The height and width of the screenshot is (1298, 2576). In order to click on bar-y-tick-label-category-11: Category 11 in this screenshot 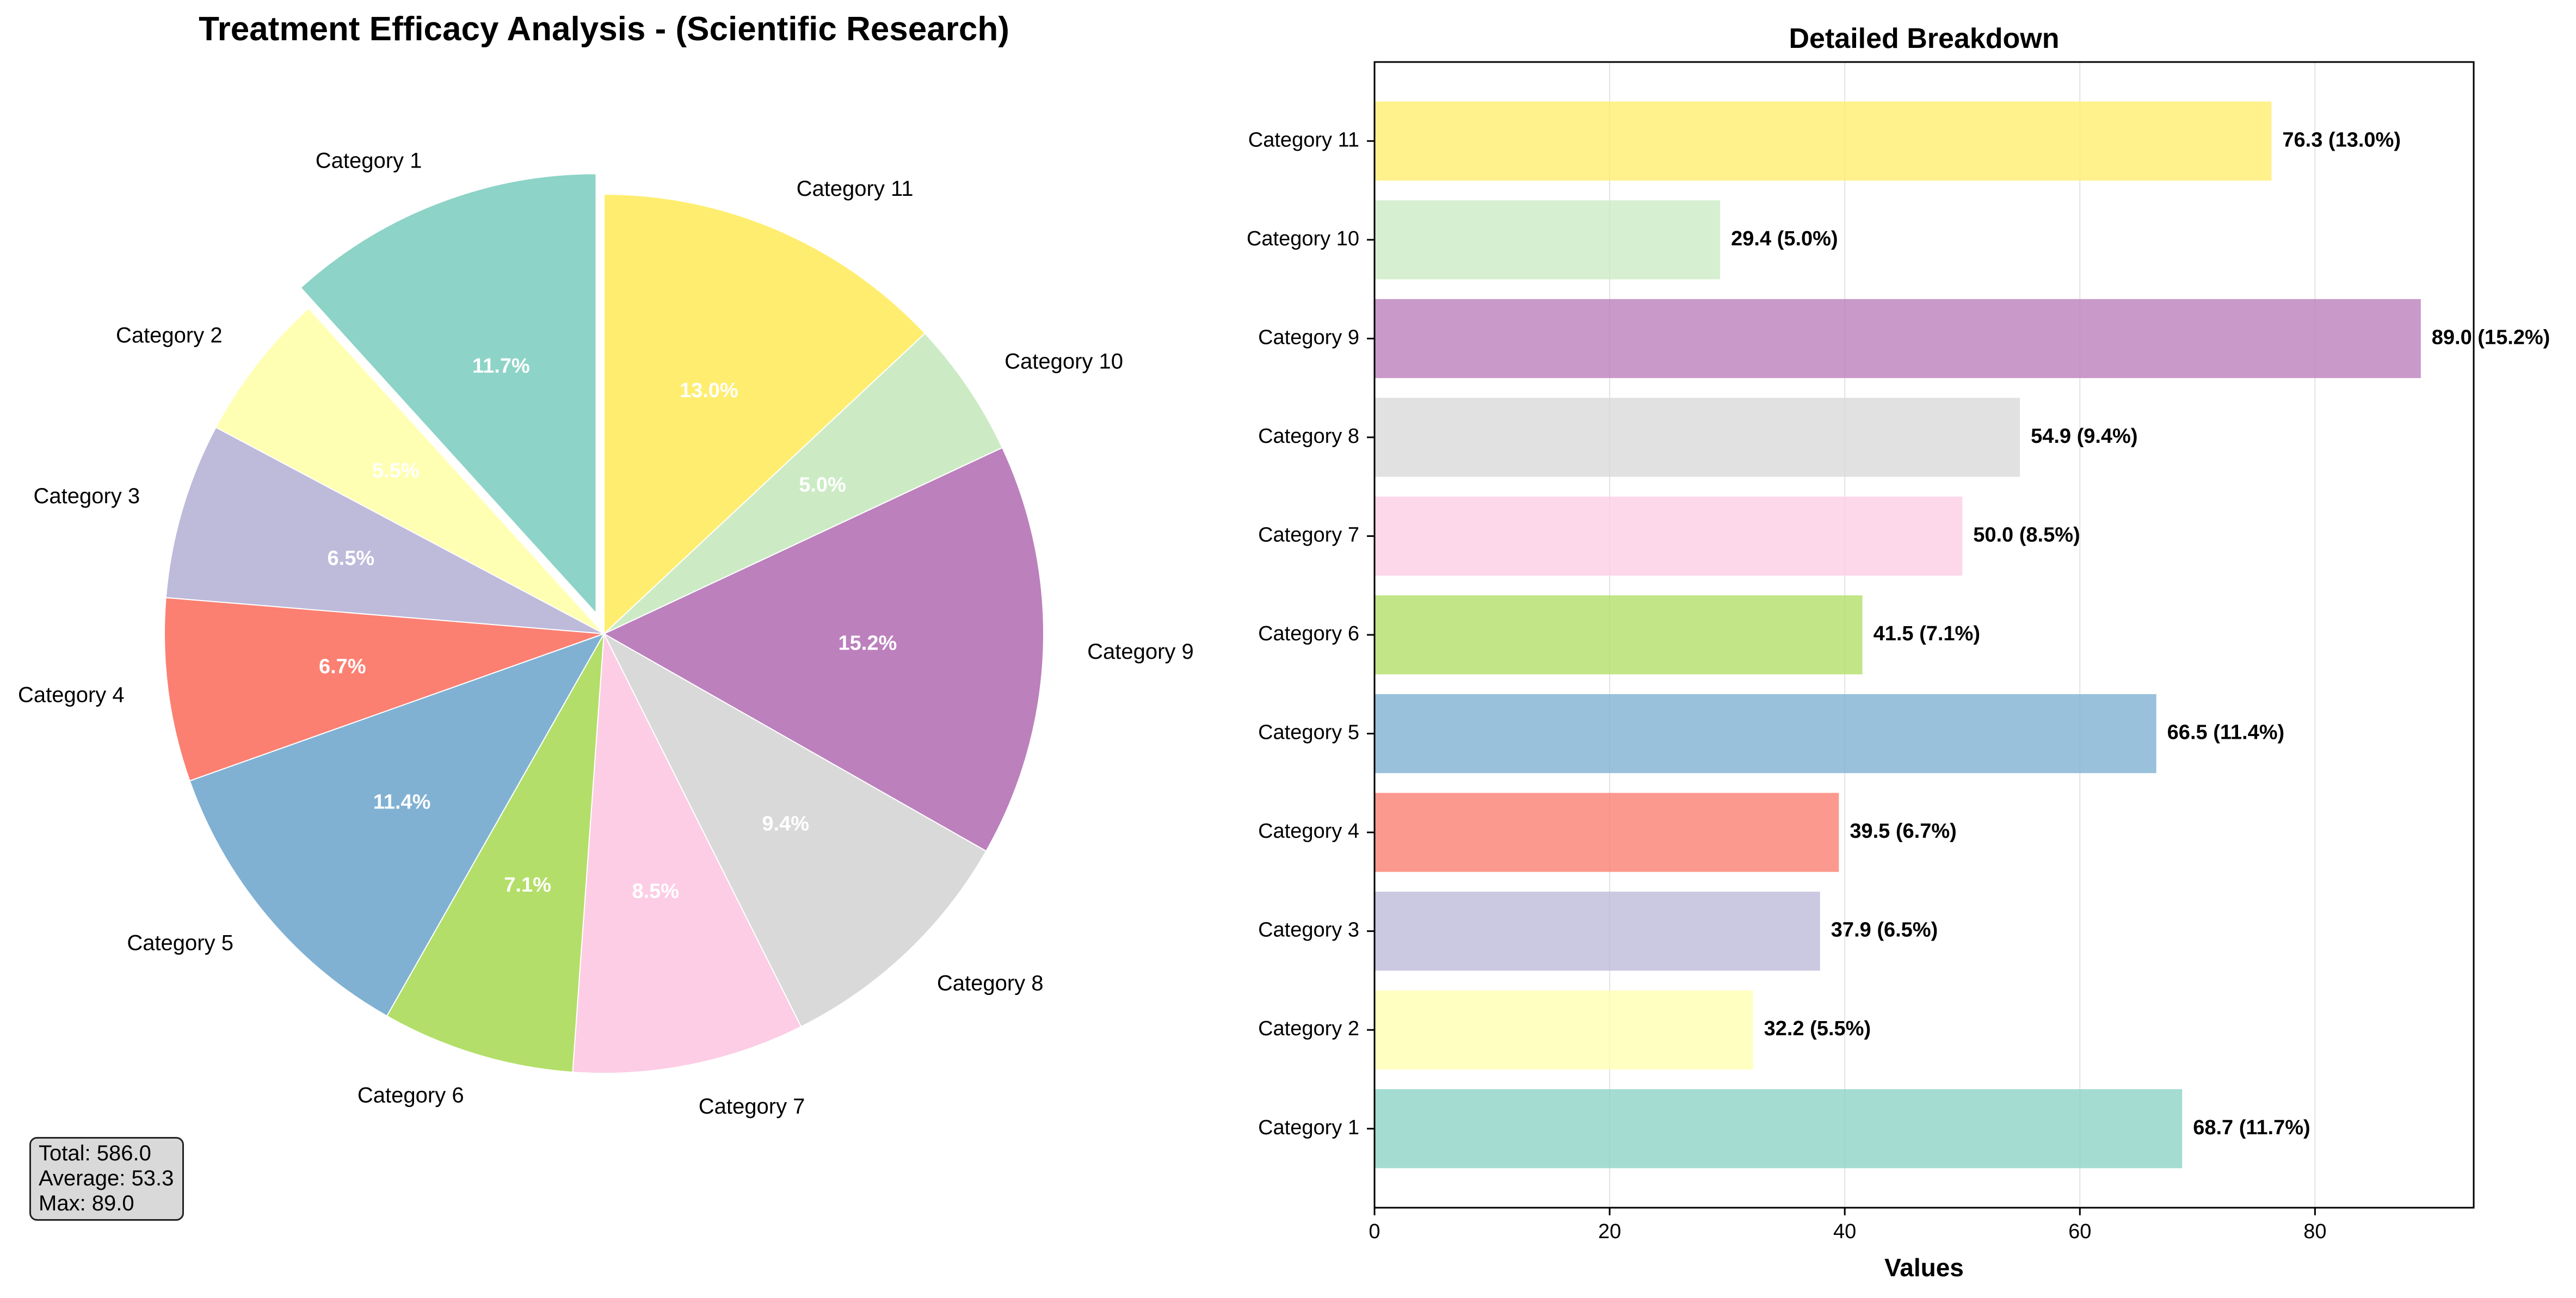, I will do `click(1303, 139)`.